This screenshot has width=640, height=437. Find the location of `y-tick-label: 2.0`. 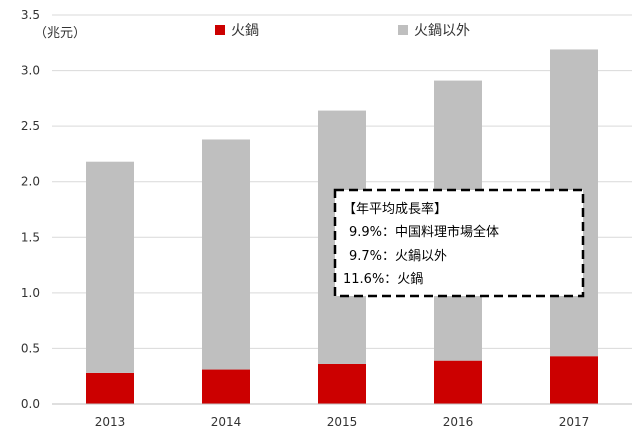

y-tick-label: 2.0 is located at coordinates (30, 182).